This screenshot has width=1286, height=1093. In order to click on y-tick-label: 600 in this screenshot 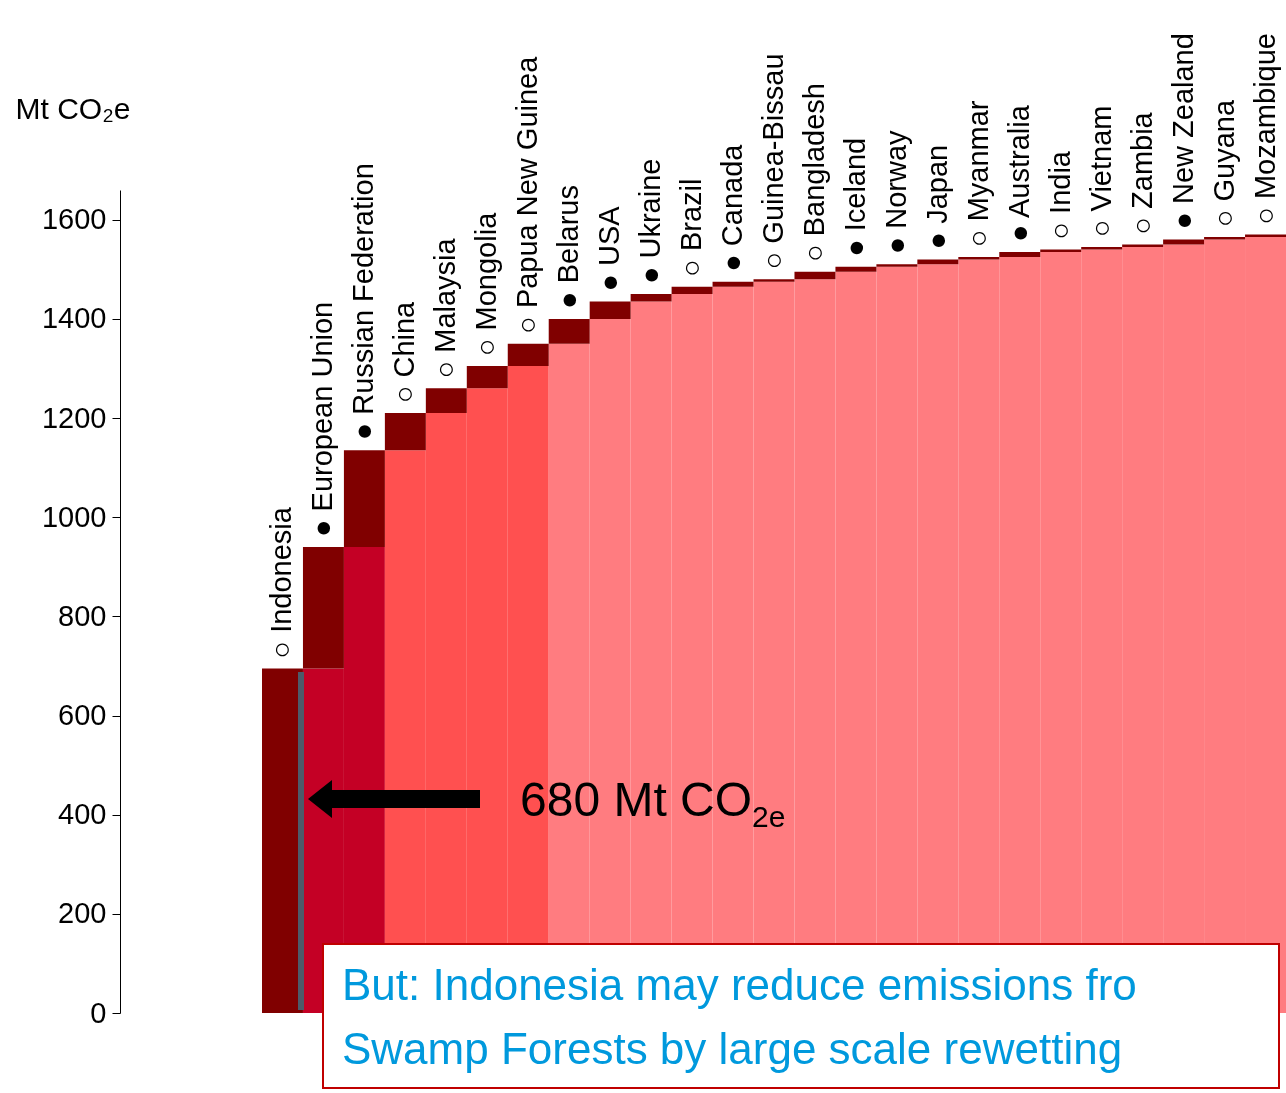, I will do `click(82, 715)`.